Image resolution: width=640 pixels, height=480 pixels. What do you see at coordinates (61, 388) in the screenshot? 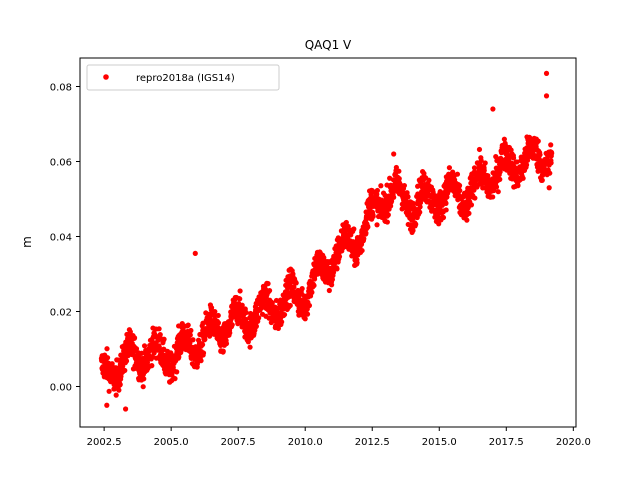
I see `y-tick-label: 0.00` at bounding box center [61, 388].